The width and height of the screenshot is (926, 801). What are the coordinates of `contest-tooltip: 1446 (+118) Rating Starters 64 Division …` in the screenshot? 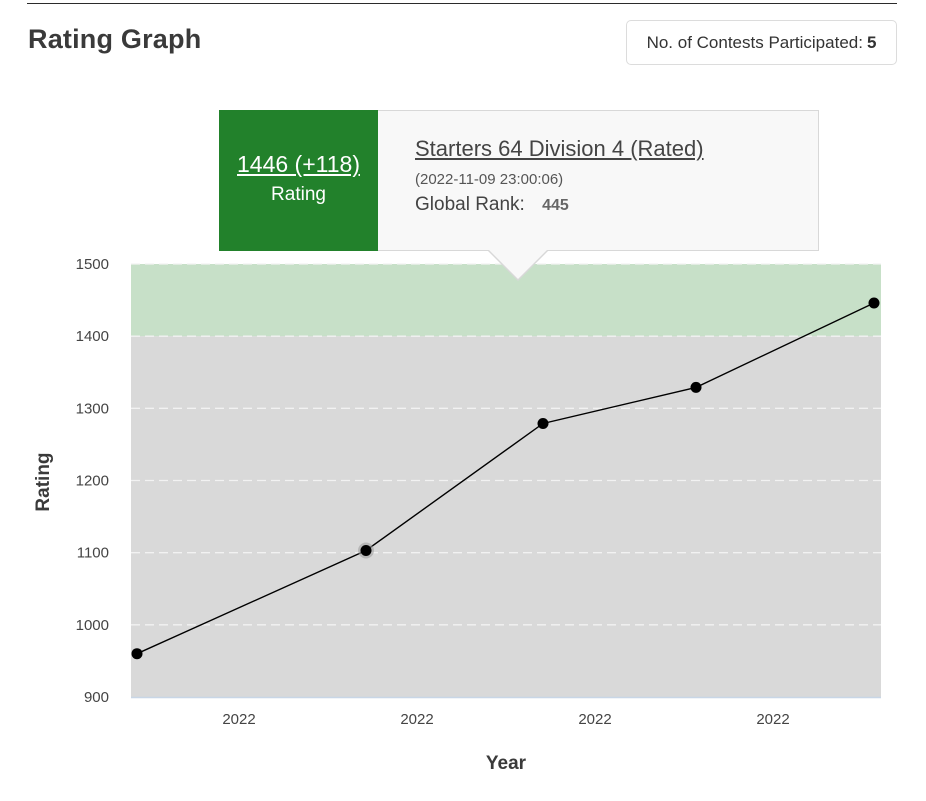 It's located at (519, 195).